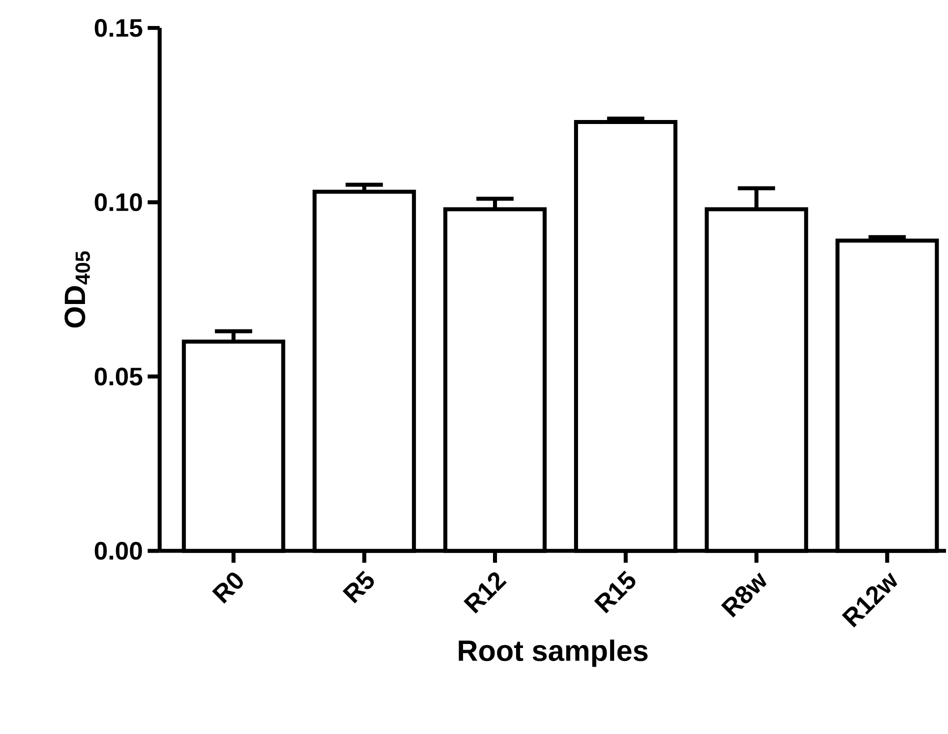 The width and height of the screenshot is (948, 734). I want to click on x-tick-label: R5, so click(358, 587).